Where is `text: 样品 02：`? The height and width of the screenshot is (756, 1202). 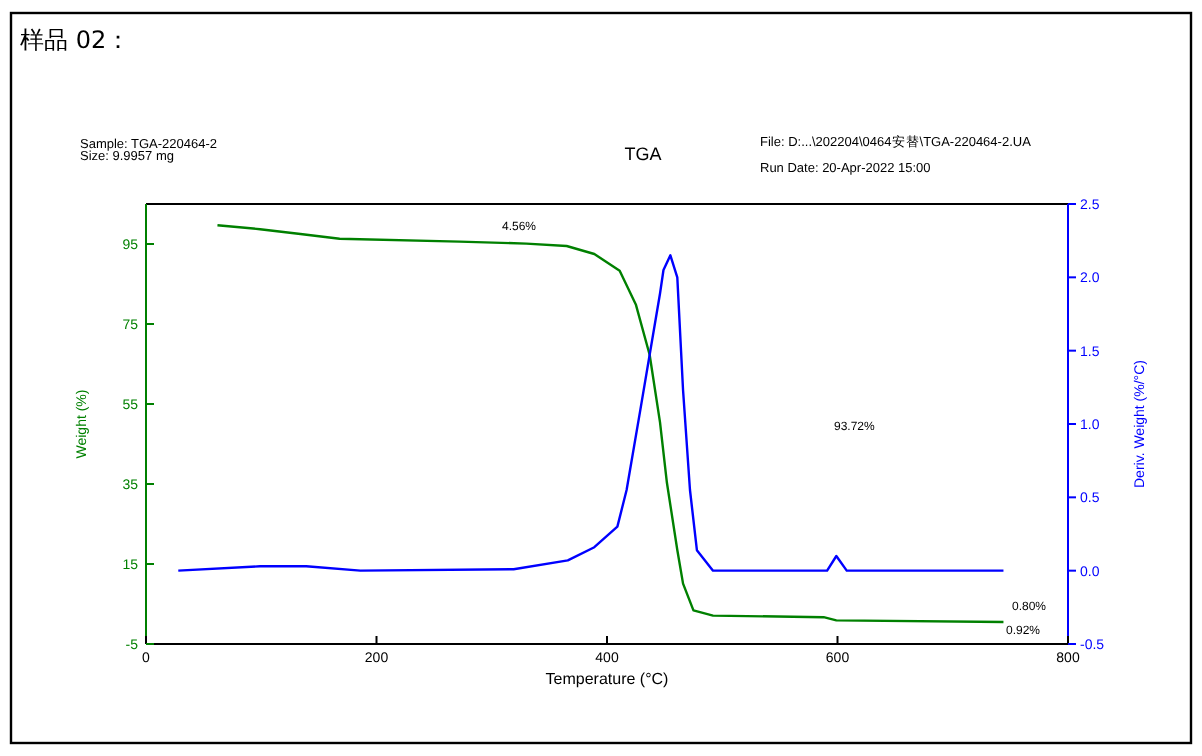 text: 样品 02： is located at coordinates (75, 40).